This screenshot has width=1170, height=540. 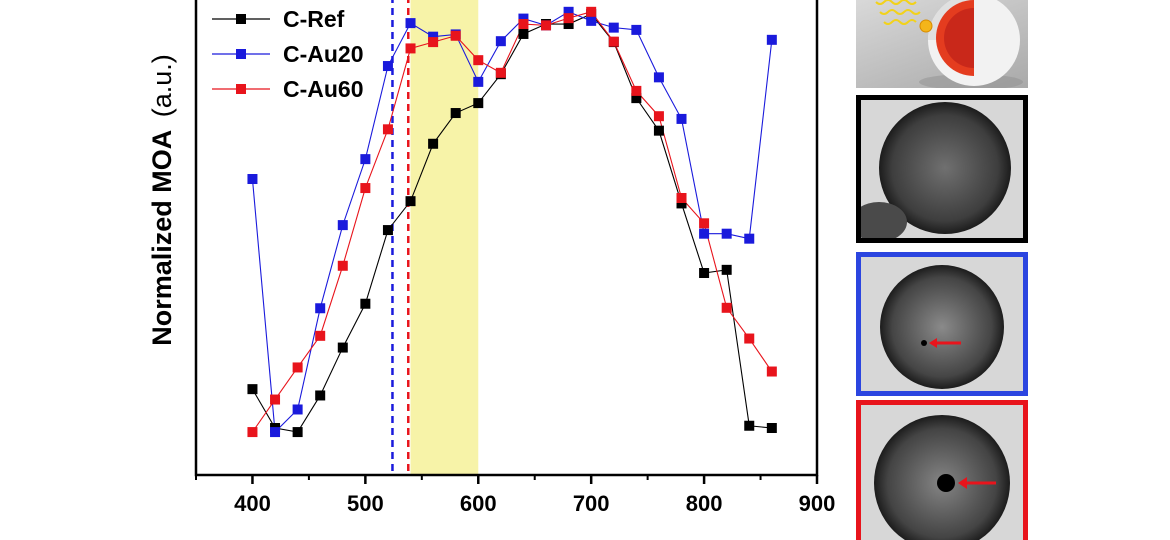 What do you see at coordinates (314, 19) in the screenshot?
I see `legend-label-c-ref: C-Ref` at bounding box center [314, 19].